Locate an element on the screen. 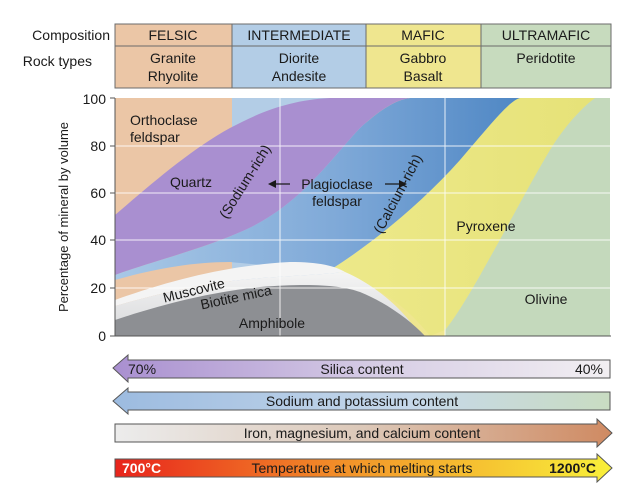 The image size is (640, 499). rock-basalt: Basalt is located at coordinates (423, 76).